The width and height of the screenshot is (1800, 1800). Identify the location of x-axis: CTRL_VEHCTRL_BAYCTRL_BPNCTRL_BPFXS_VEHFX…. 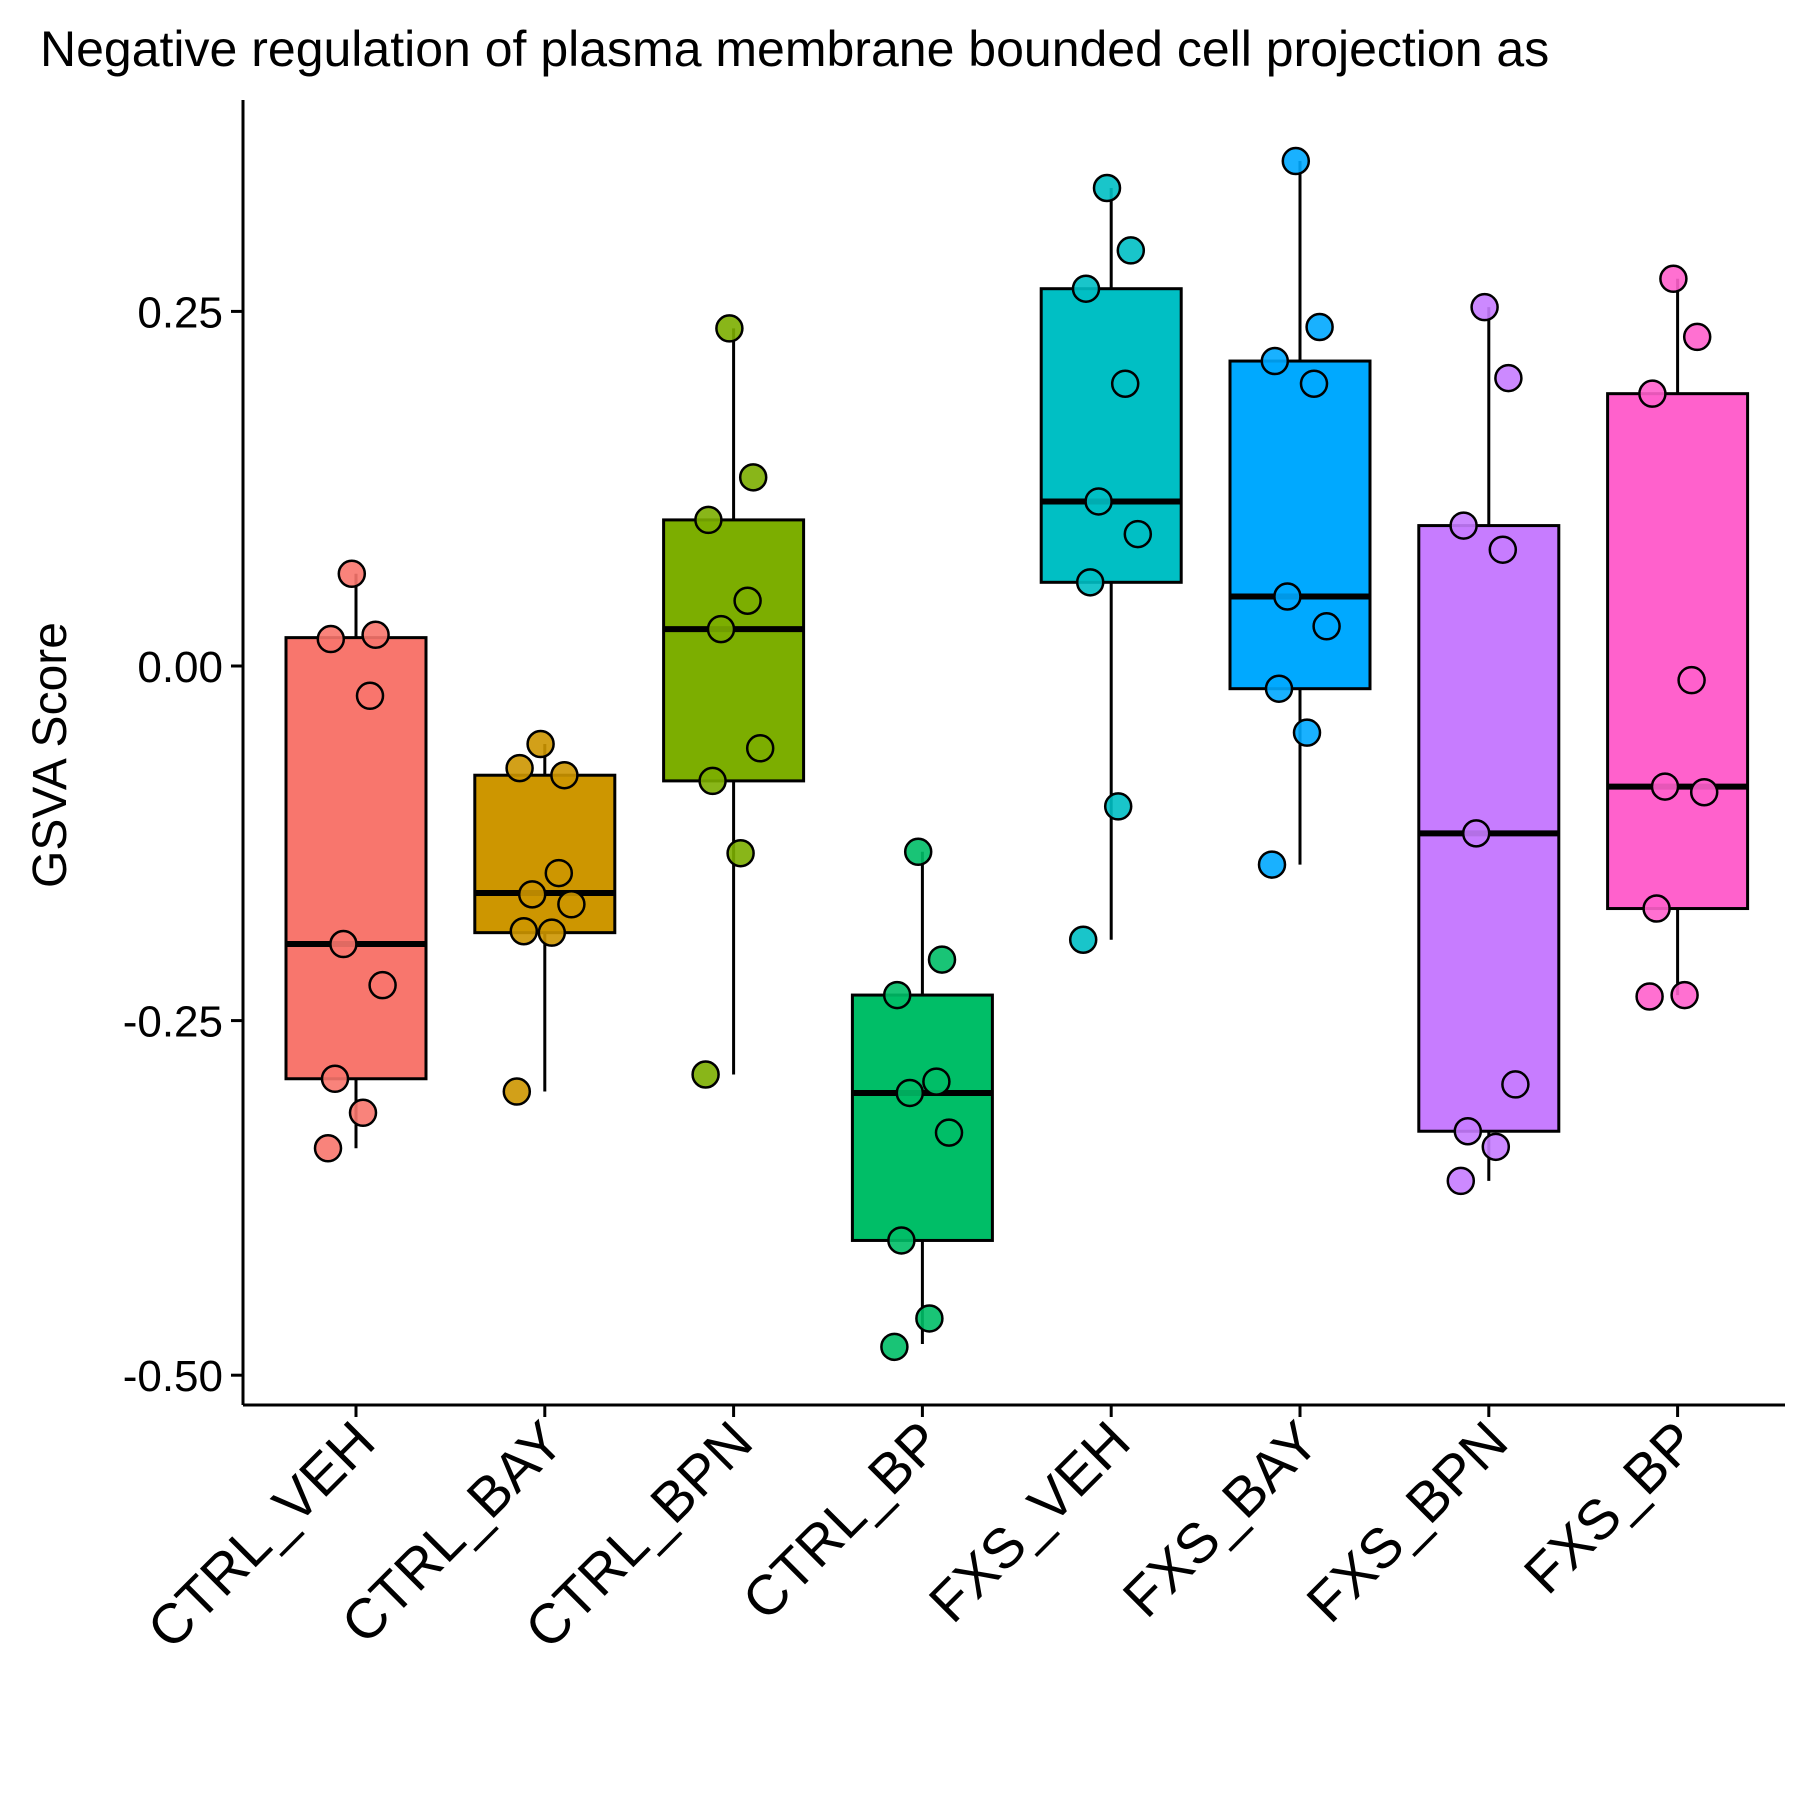
(960, 1531).